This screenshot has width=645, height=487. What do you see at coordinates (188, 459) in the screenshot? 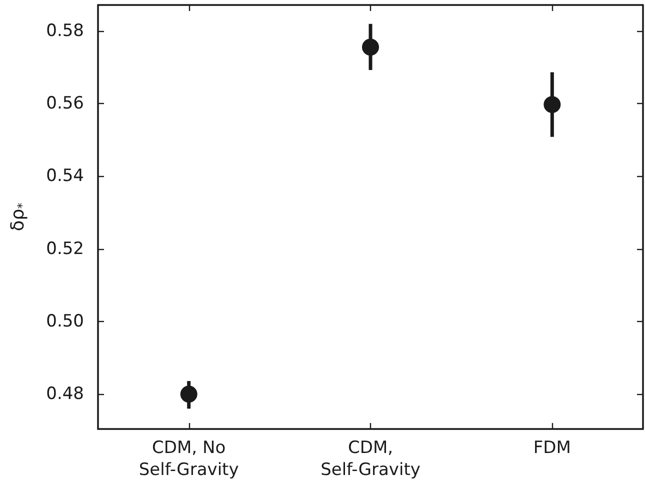
I see `x-tick-label: CDM, No Self-Gravity` at bounding box center [188, 459].